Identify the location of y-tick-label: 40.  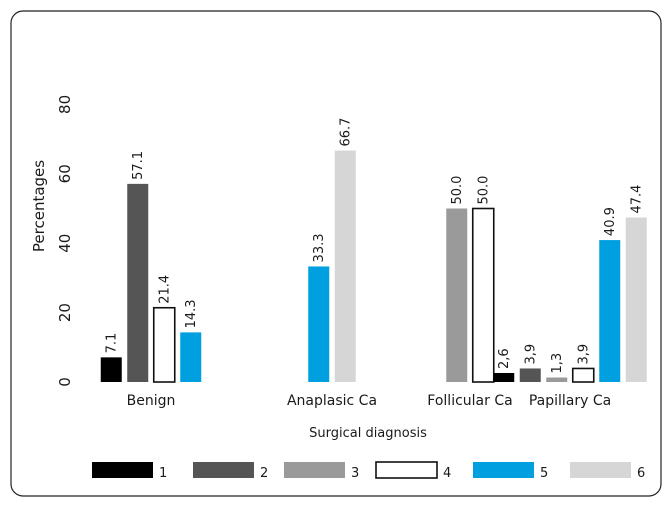
(65, 243).